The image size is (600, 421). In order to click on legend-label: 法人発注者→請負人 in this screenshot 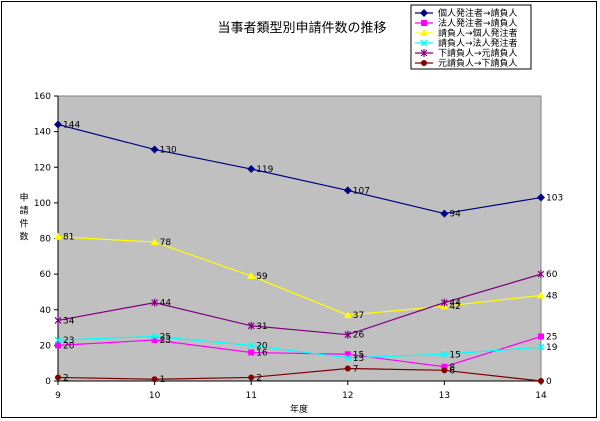, I will do `click(478, 23)`.